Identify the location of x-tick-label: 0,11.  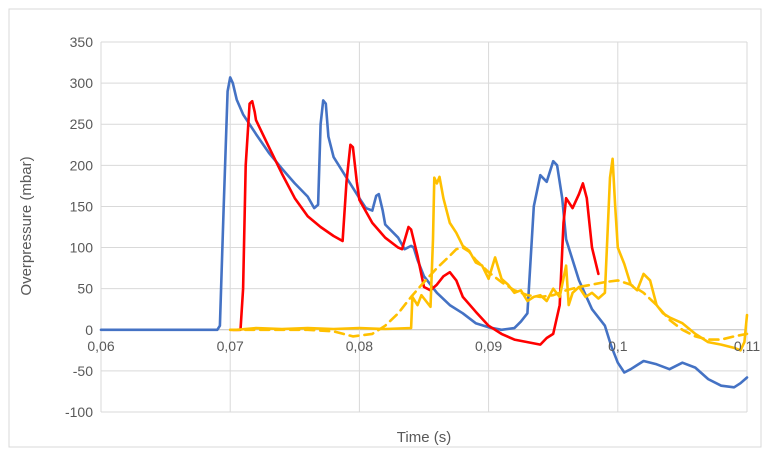
(747, 346).